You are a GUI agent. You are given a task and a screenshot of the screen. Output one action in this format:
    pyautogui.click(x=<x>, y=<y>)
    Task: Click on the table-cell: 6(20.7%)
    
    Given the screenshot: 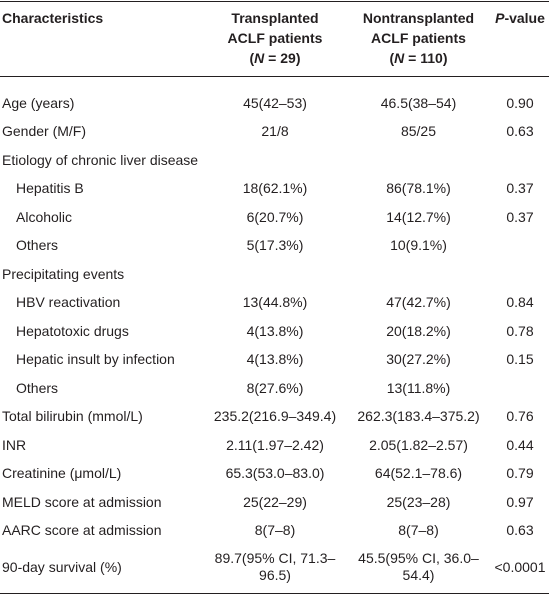 What is the action you would take?
    pyautogui.click(x=275, y=216)
    